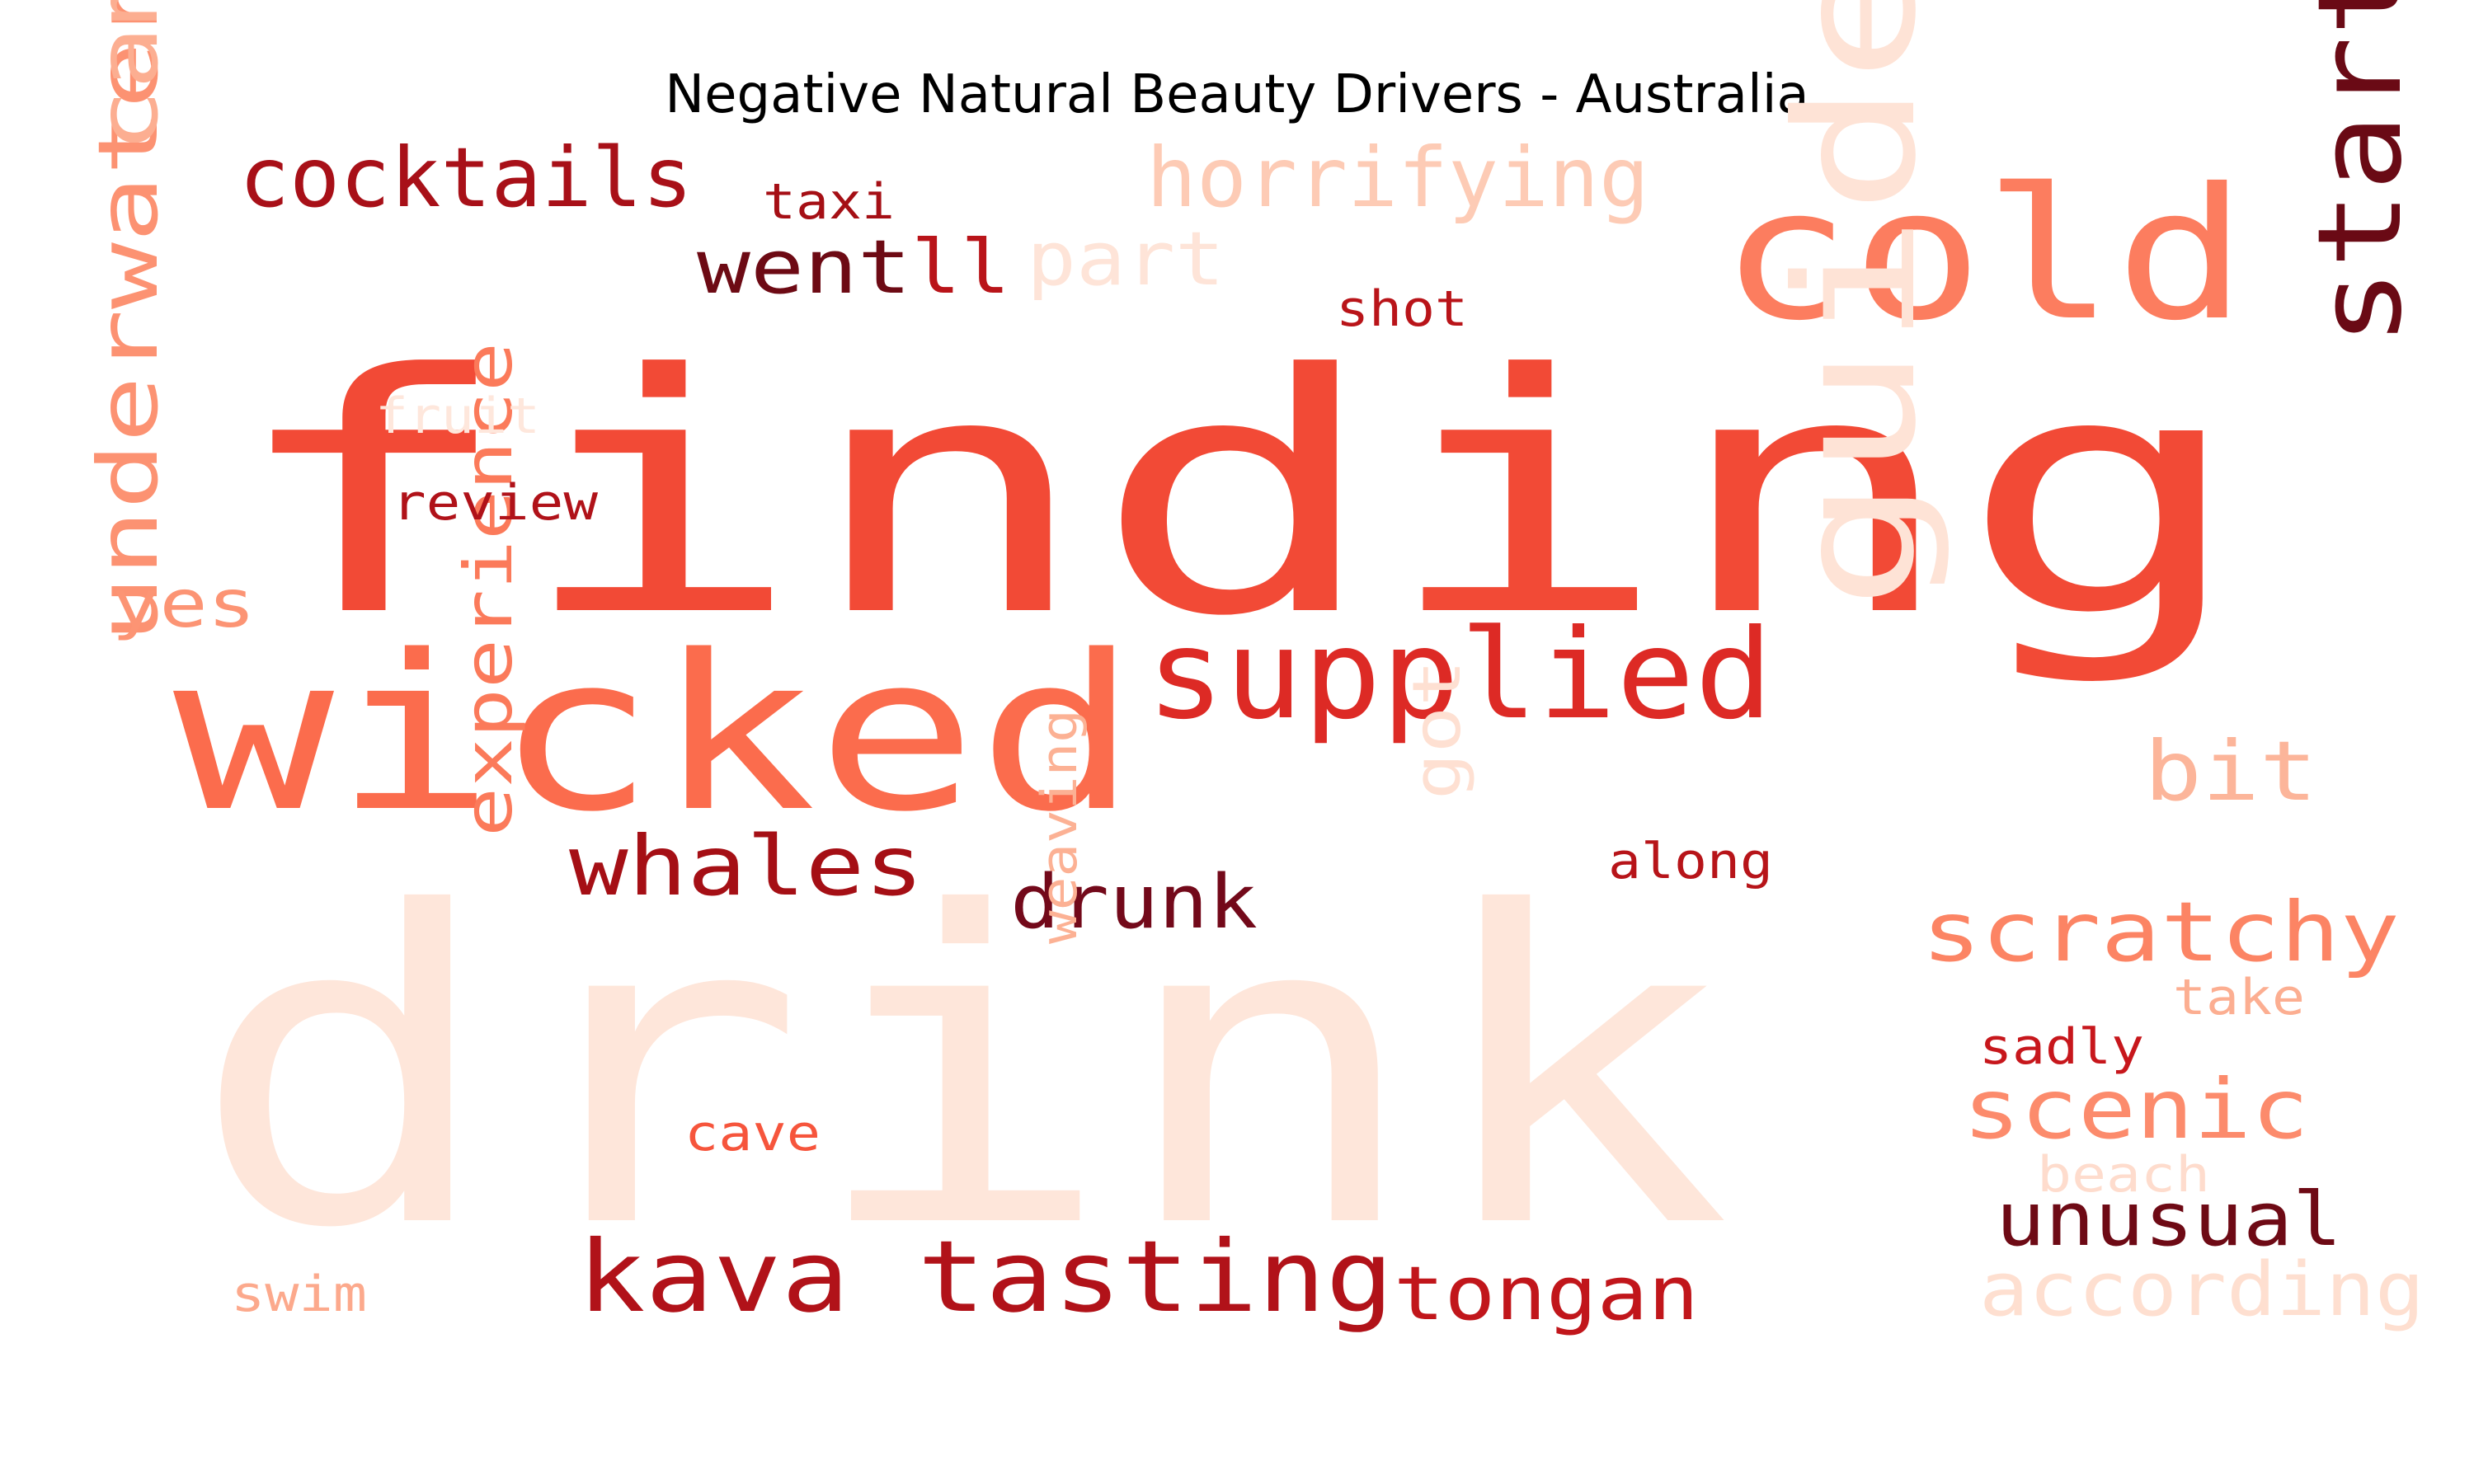 The height and width of the screenshot is (1484, 2474). What do you see at coordinates (1126, 259) in the screenshot?
I see `word-part: part` at bounding box center [1126, 259].